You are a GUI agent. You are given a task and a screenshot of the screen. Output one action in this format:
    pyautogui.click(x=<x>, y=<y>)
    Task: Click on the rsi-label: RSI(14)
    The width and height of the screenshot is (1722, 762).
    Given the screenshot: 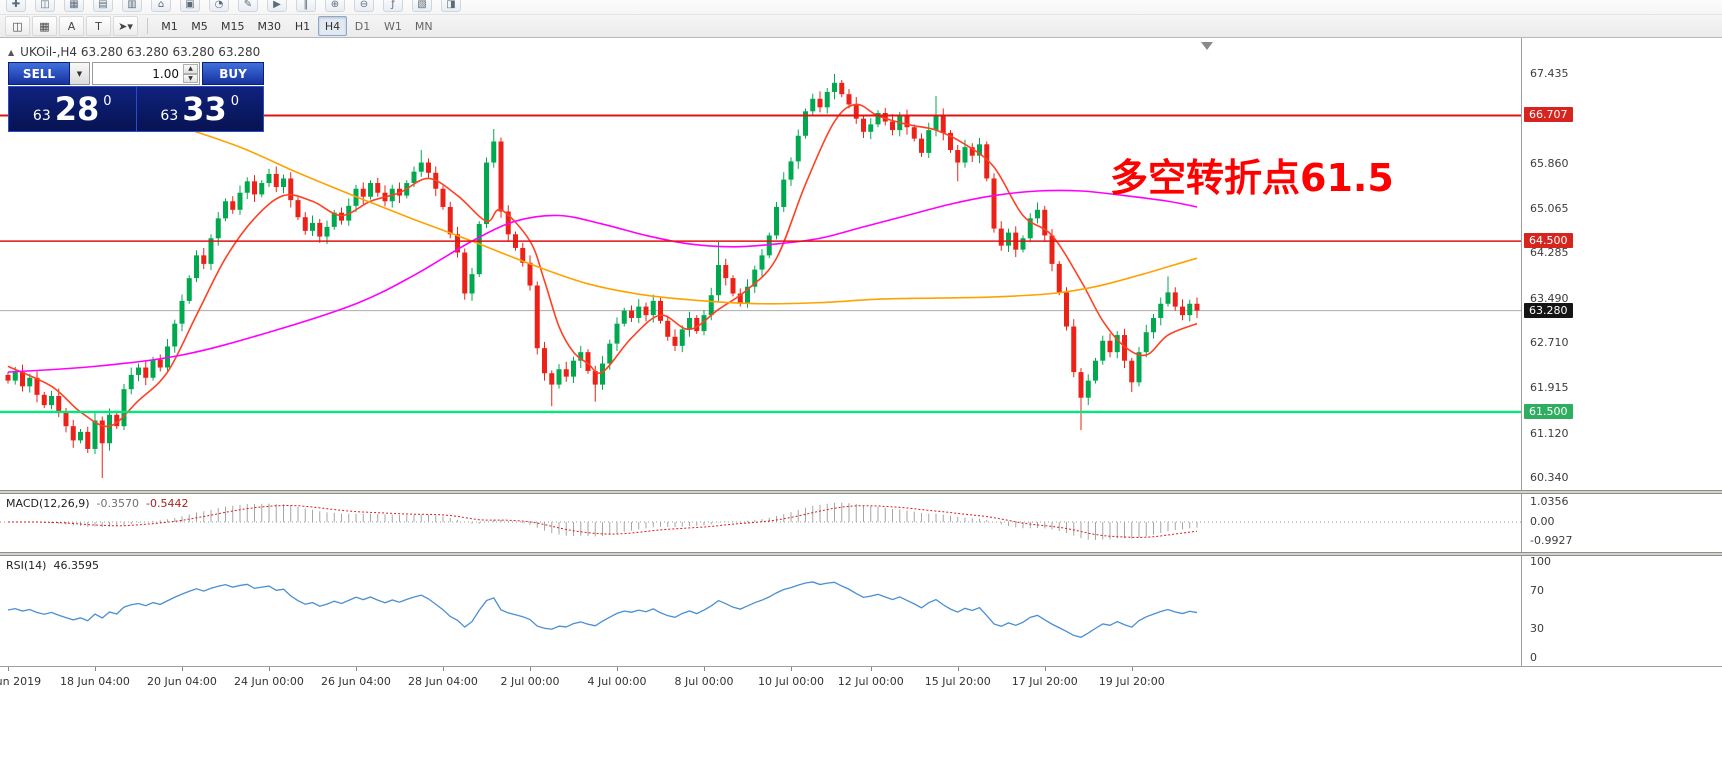 What is the action you would take?
    pyautogui.click(x=26, y=565)
    